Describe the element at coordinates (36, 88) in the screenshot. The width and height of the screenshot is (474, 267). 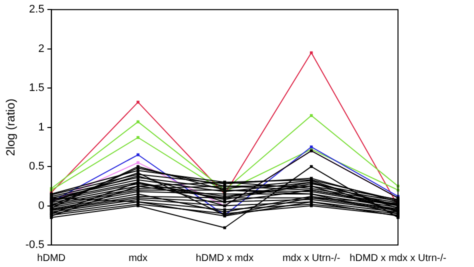
I see `y-tick-label: 1.5` at that location.